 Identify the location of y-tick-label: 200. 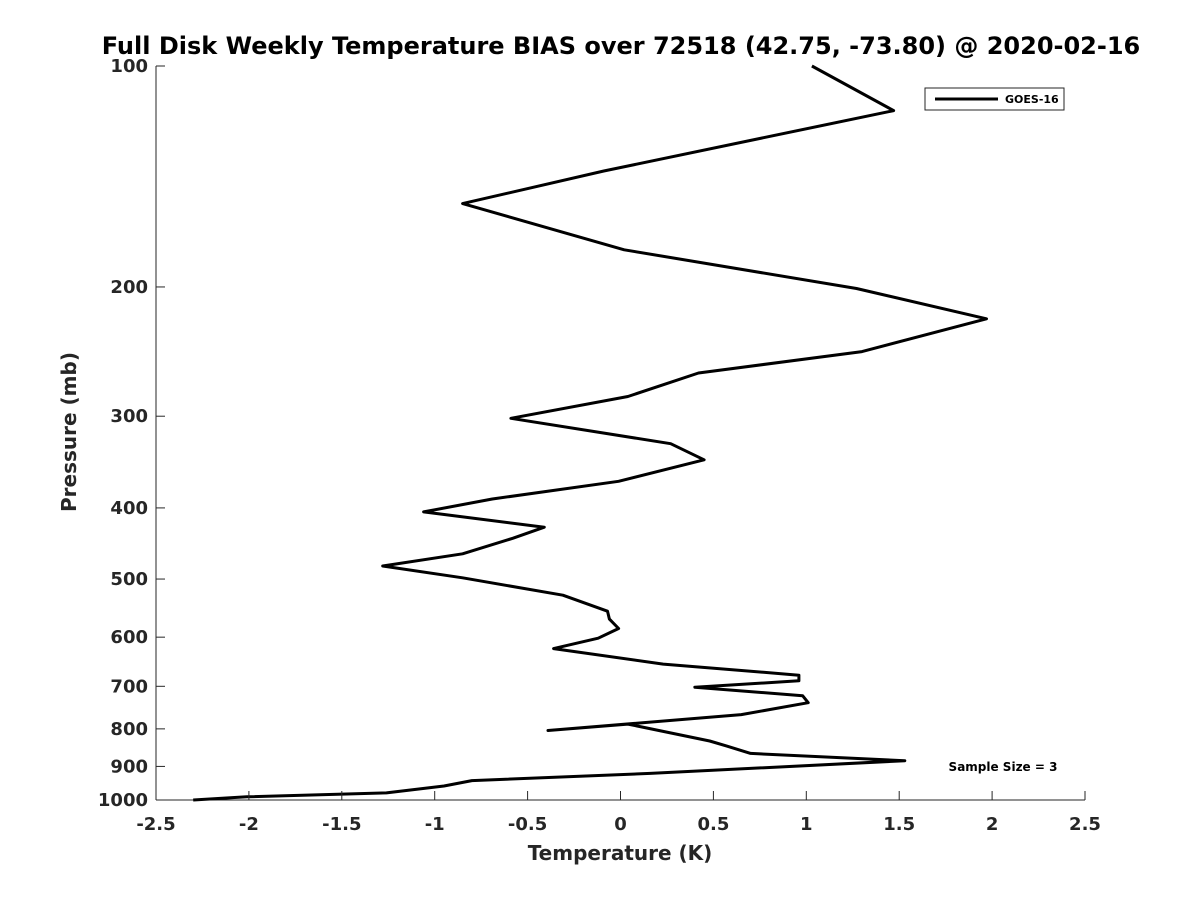
(129, 287).